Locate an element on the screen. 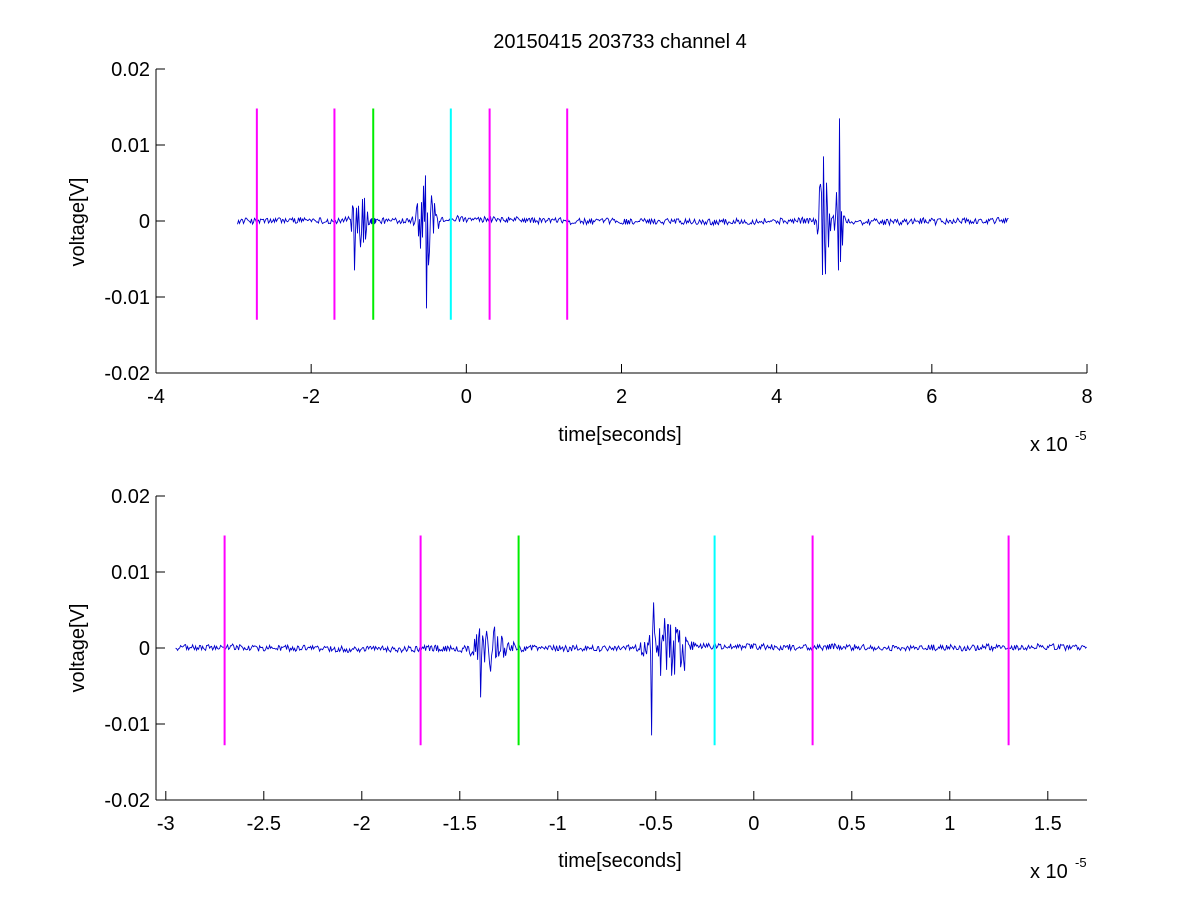  x-tick-label: -0.5 is located at coordinates (656, 824).